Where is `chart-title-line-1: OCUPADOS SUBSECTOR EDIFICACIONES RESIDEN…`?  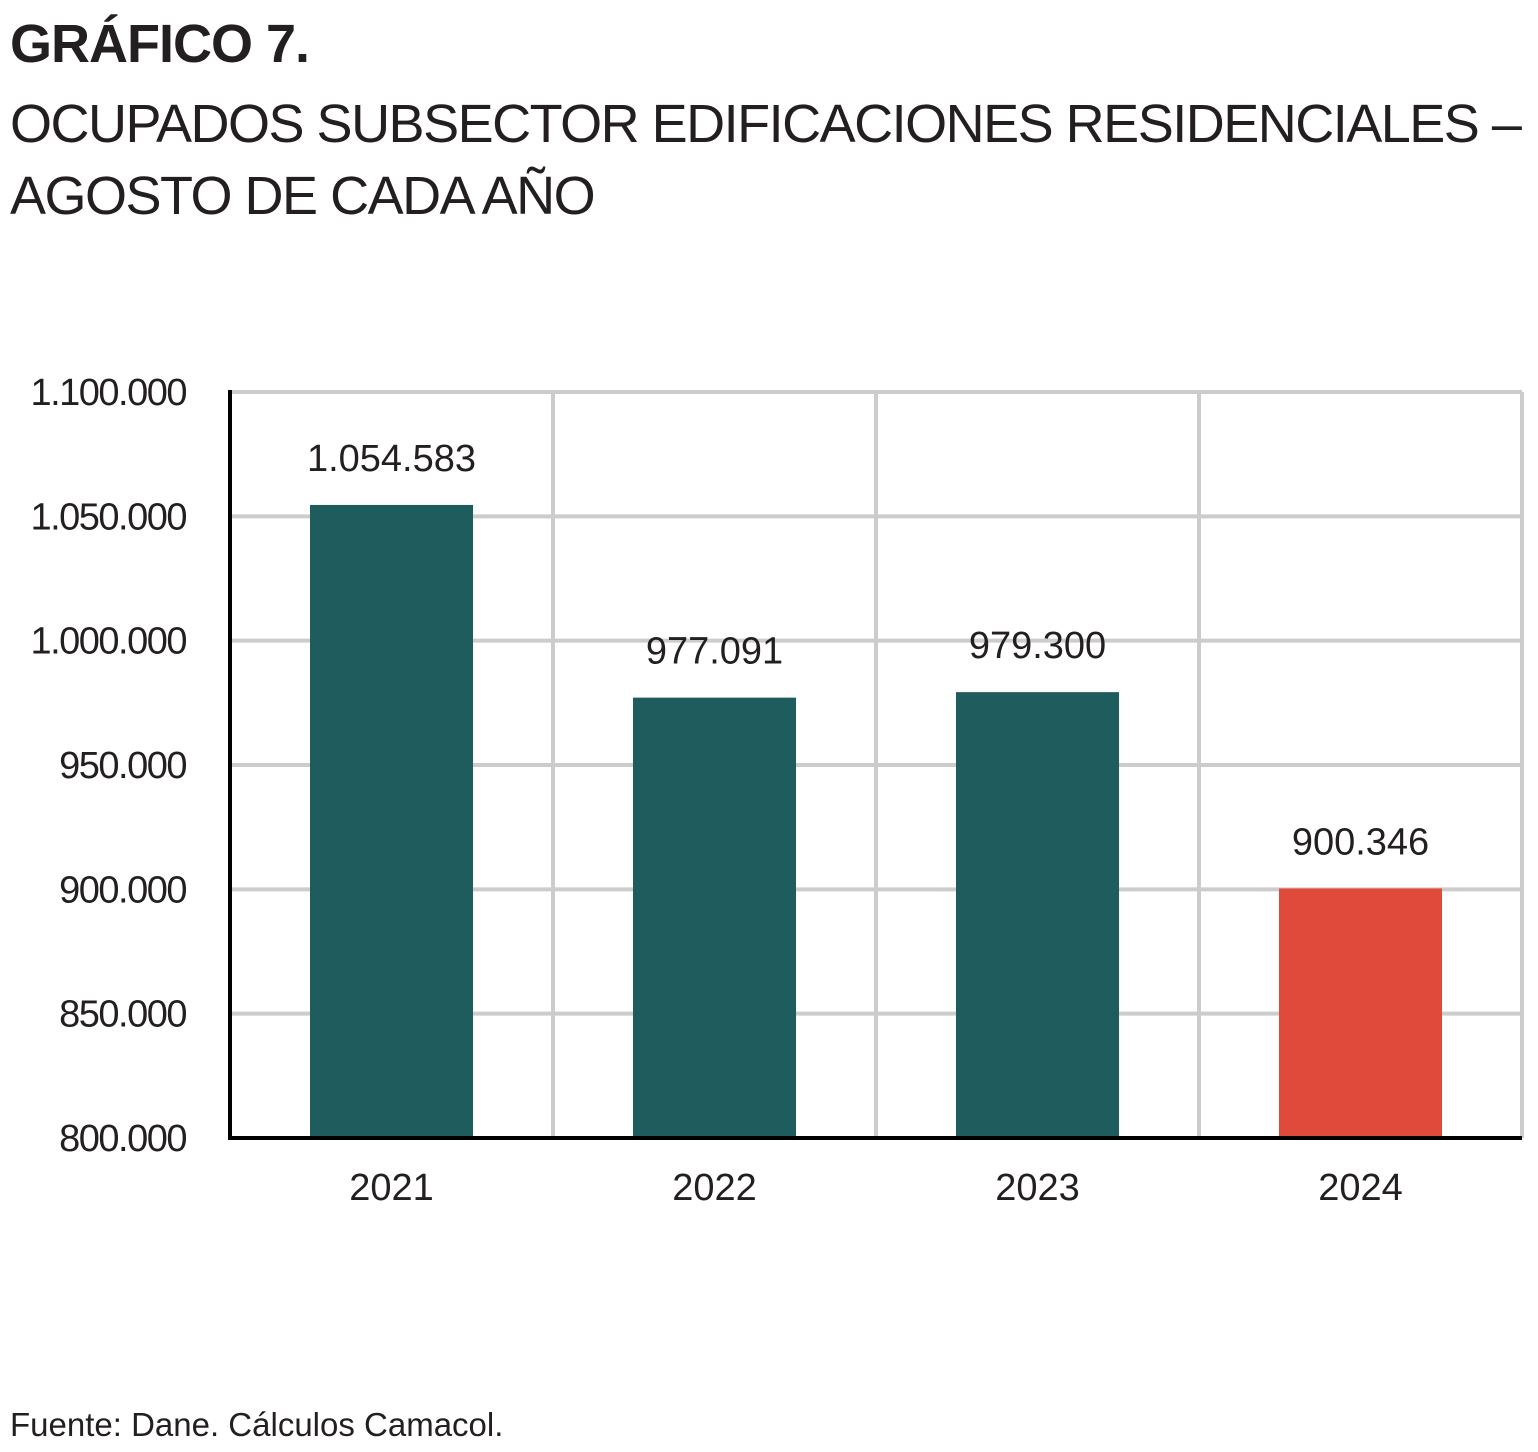
chart-title-line-1: OCUPADOS SUBSECTOR EDIFICACIONES RESIDEN… is located at coordinates (766, 124).